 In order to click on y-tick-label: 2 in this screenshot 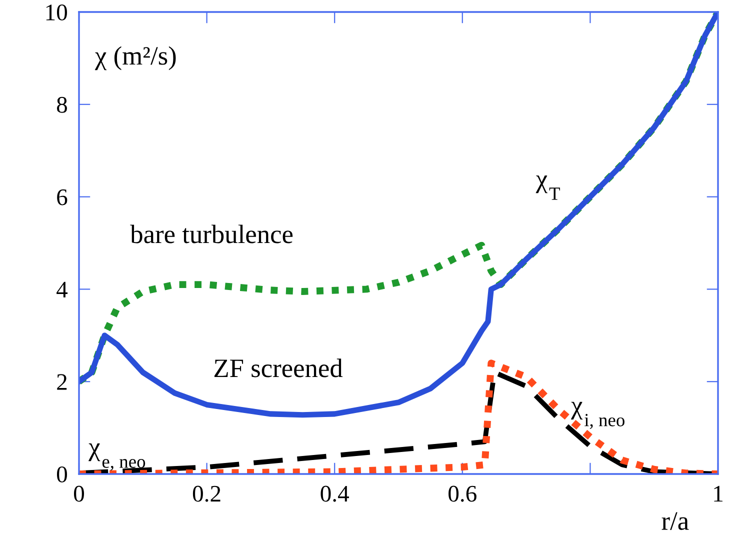, I will do `click(62, 382)`.